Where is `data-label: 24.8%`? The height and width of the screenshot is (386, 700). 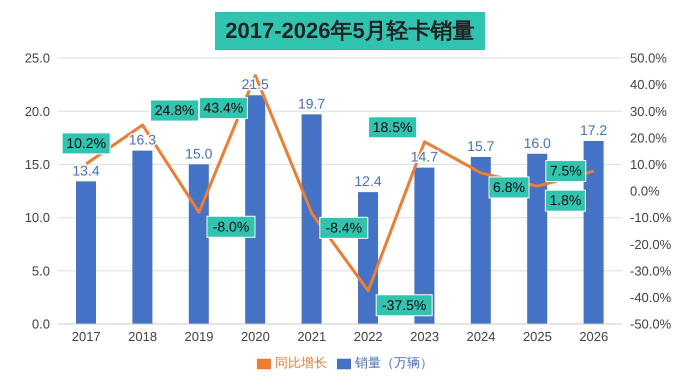 data-label: 24.8% is located at coordinates (174, 110).